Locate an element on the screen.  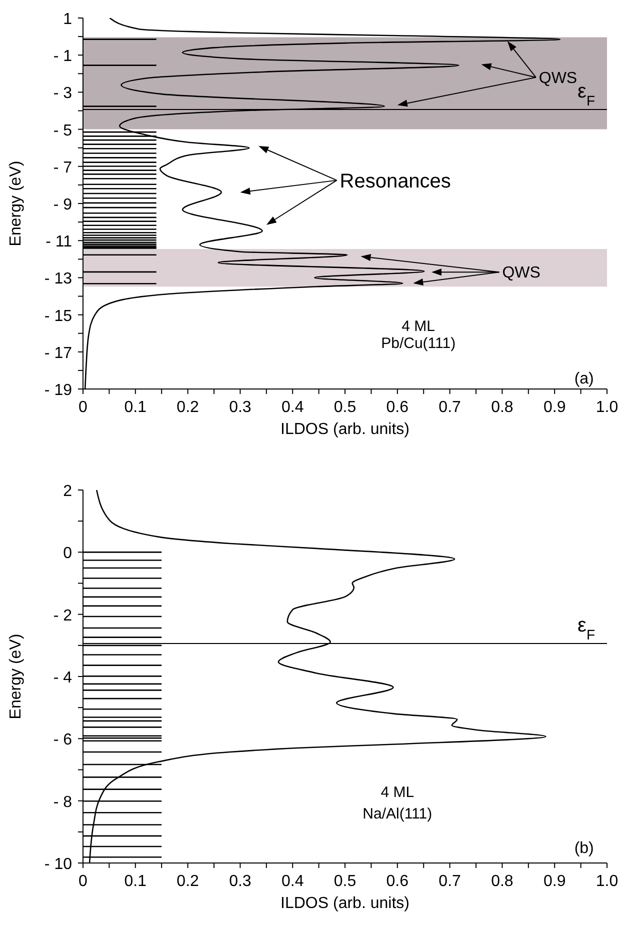
y-tick-label: 1 is located at coordinates (67, 19).